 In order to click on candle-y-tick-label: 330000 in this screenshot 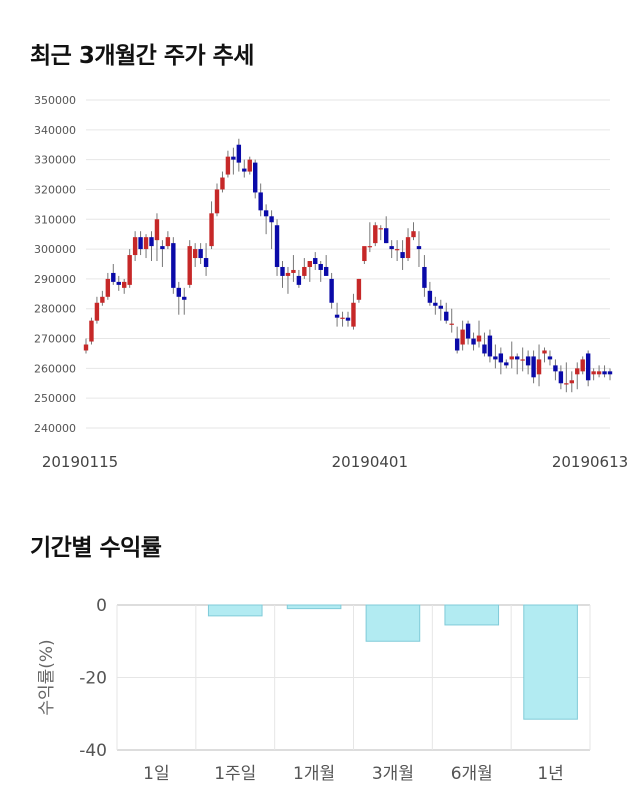, I will do `click(55, 160)`.